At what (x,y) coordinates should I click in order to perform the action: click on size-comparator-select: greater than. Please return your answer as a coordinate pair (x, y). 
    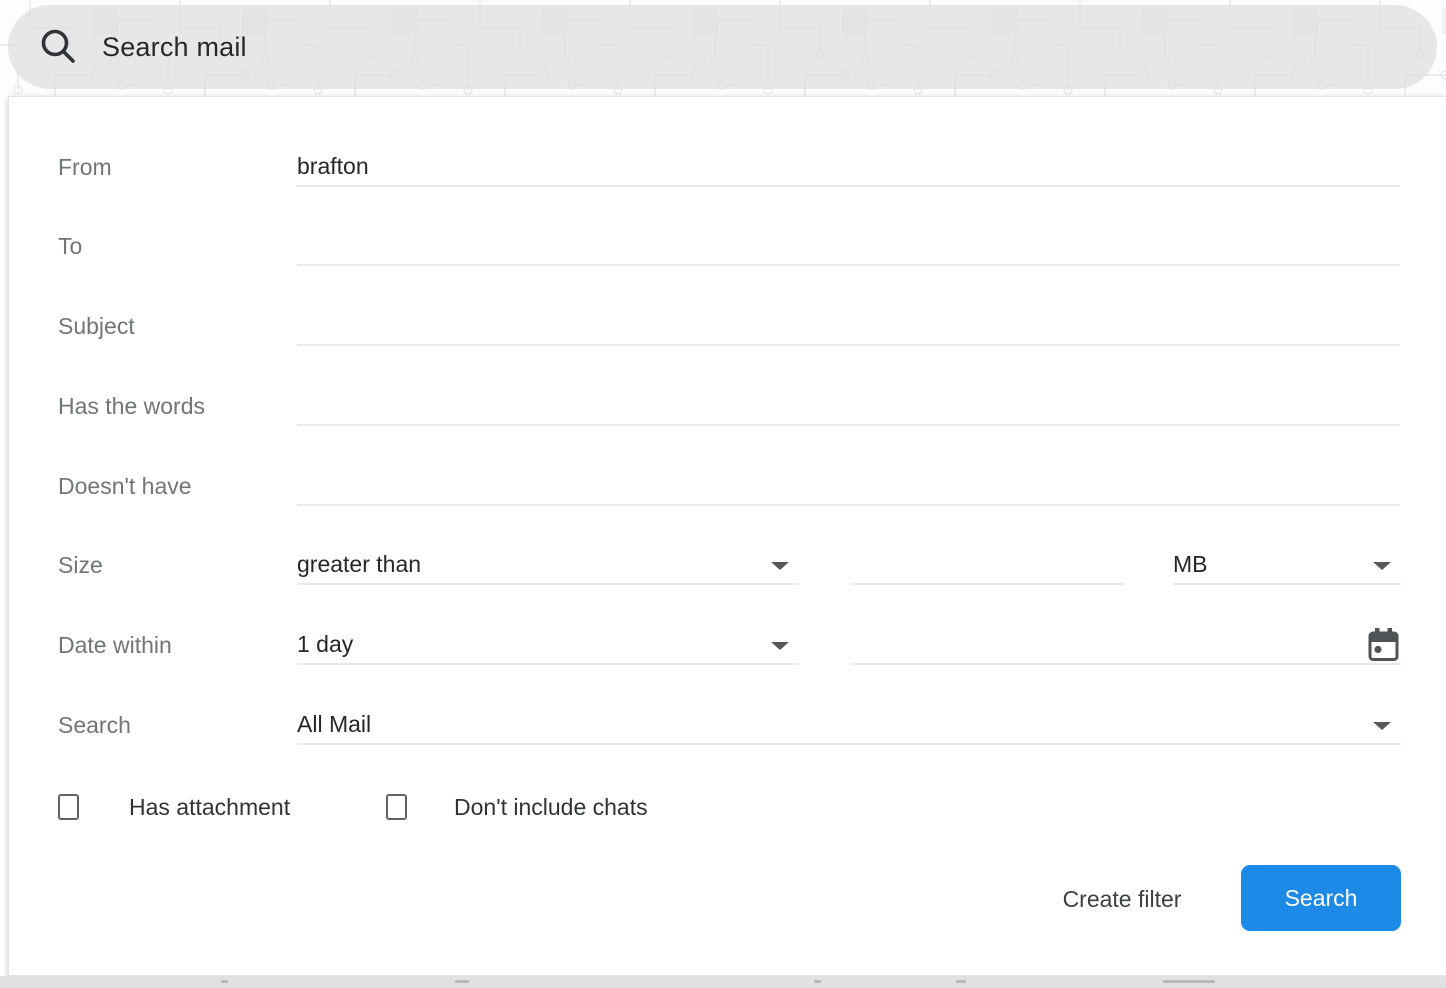
    Looking at the image, I should click on (548, 565).